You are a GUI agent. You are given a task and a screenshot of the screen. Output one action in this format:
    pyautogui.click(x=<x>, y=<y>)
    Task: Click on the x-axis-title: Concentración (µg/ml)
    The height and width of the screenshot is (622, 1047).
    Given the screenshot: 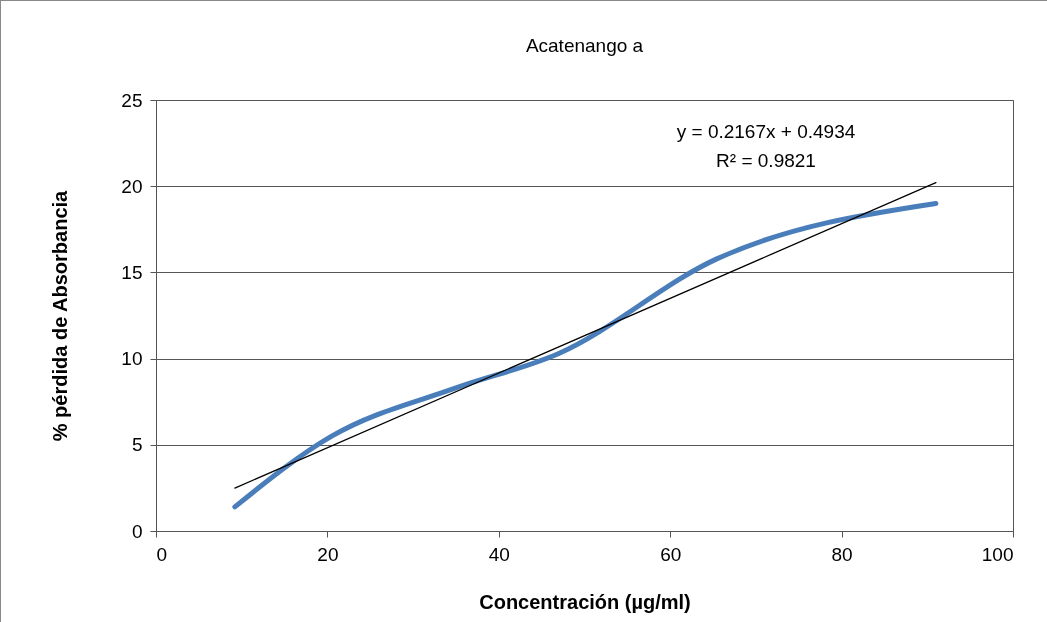 What is the action you would take?
    pyautogui.click(x=585, y=601)
    